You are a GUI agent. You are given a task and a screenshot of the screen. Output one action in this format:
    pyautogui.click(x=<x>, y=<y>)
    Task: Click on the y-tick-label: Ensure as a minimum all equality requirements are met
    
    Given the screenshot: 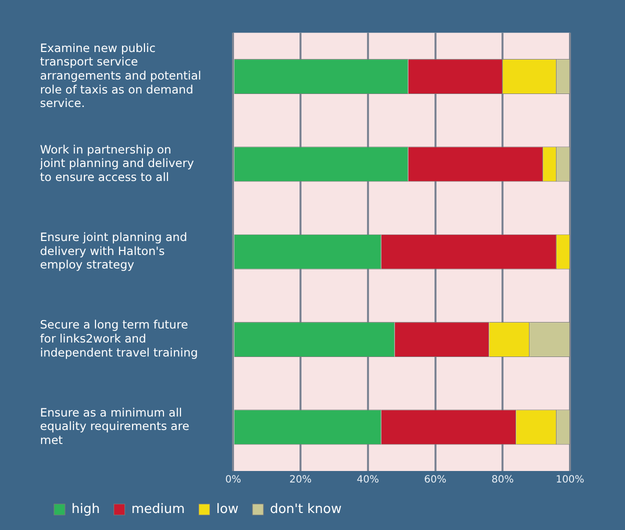 What is the action you would take?
    pyautogui.click(x=115, y=426)
    